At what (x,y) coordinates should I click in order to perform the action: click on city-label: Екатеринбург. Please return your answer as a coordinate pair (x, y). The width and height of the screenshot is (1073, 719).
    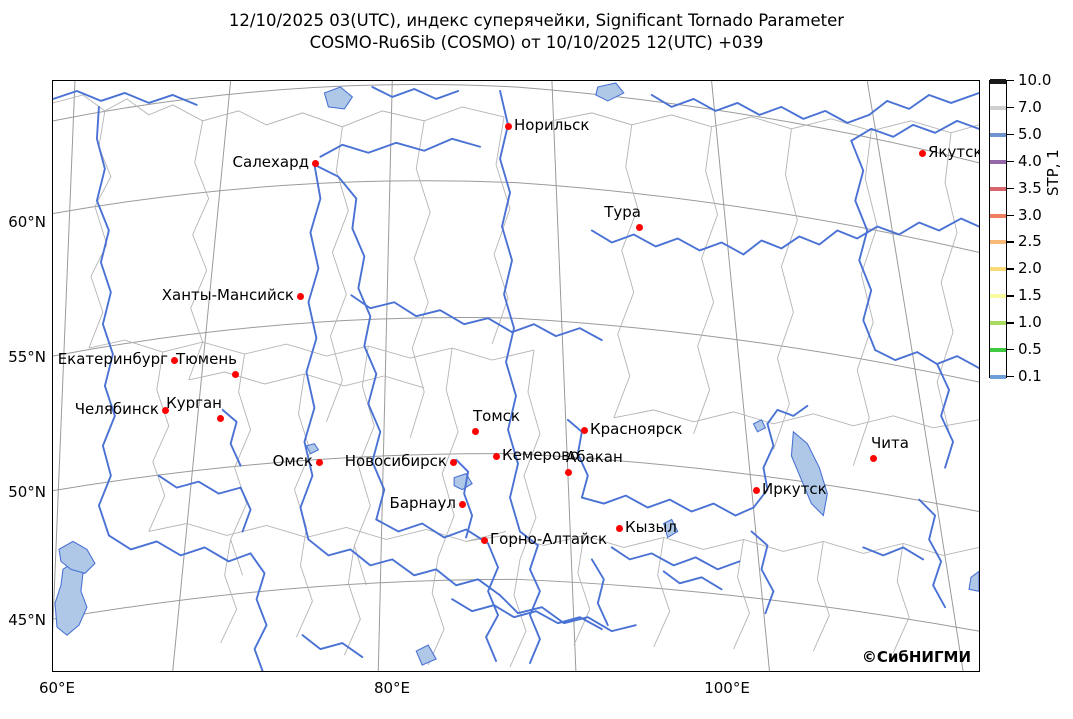
    Looking at the image, I should click on (112, 359).